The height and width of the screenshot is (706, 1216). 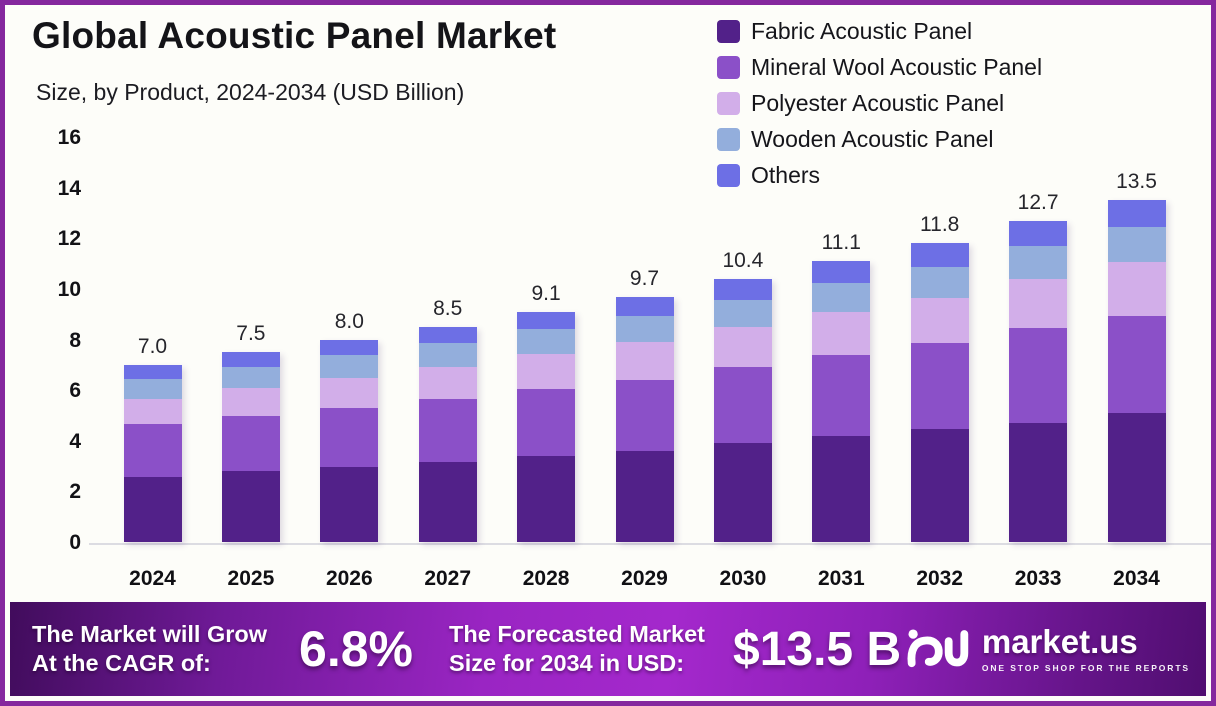 I want to click on bar-2029-segment-wooden-acoustic-panel, so click(x=644, y=329).